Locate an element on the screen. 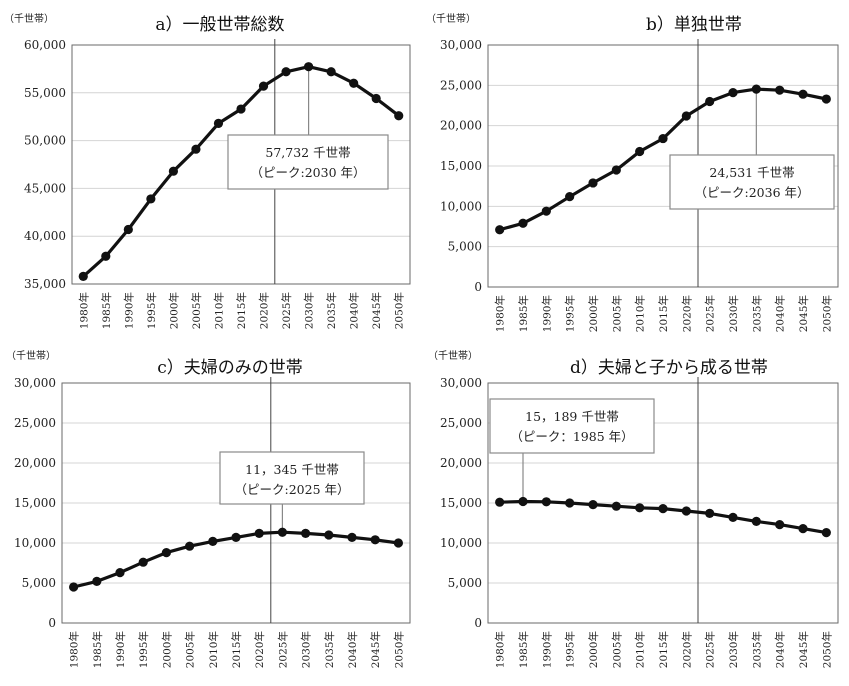 The height and width of the screenshot is (686, 849). callout-peak-value: 15，189 千世帯 is located at coordinates (572, 416).